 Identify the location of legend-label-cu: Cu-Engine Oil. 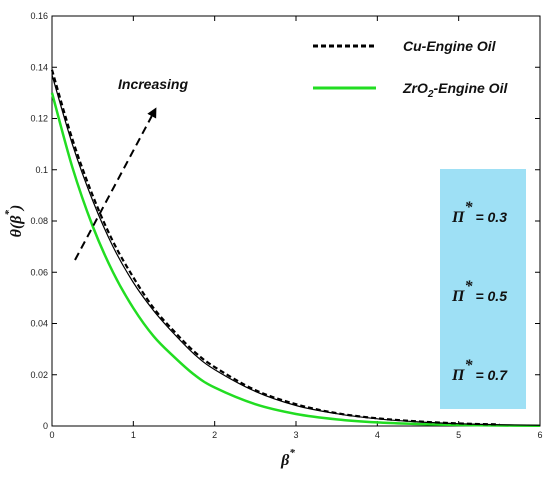
(450, 46).